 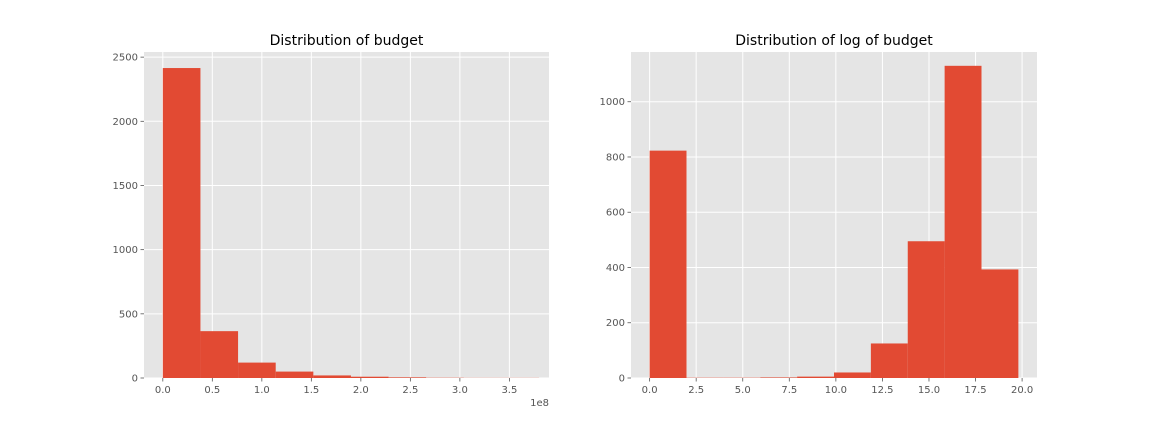 What do you see at coordinates (650, 390) in the screenshot?
I see `log-budget-x-tick-label-0: 0.0` at bounding box center [650, 390].